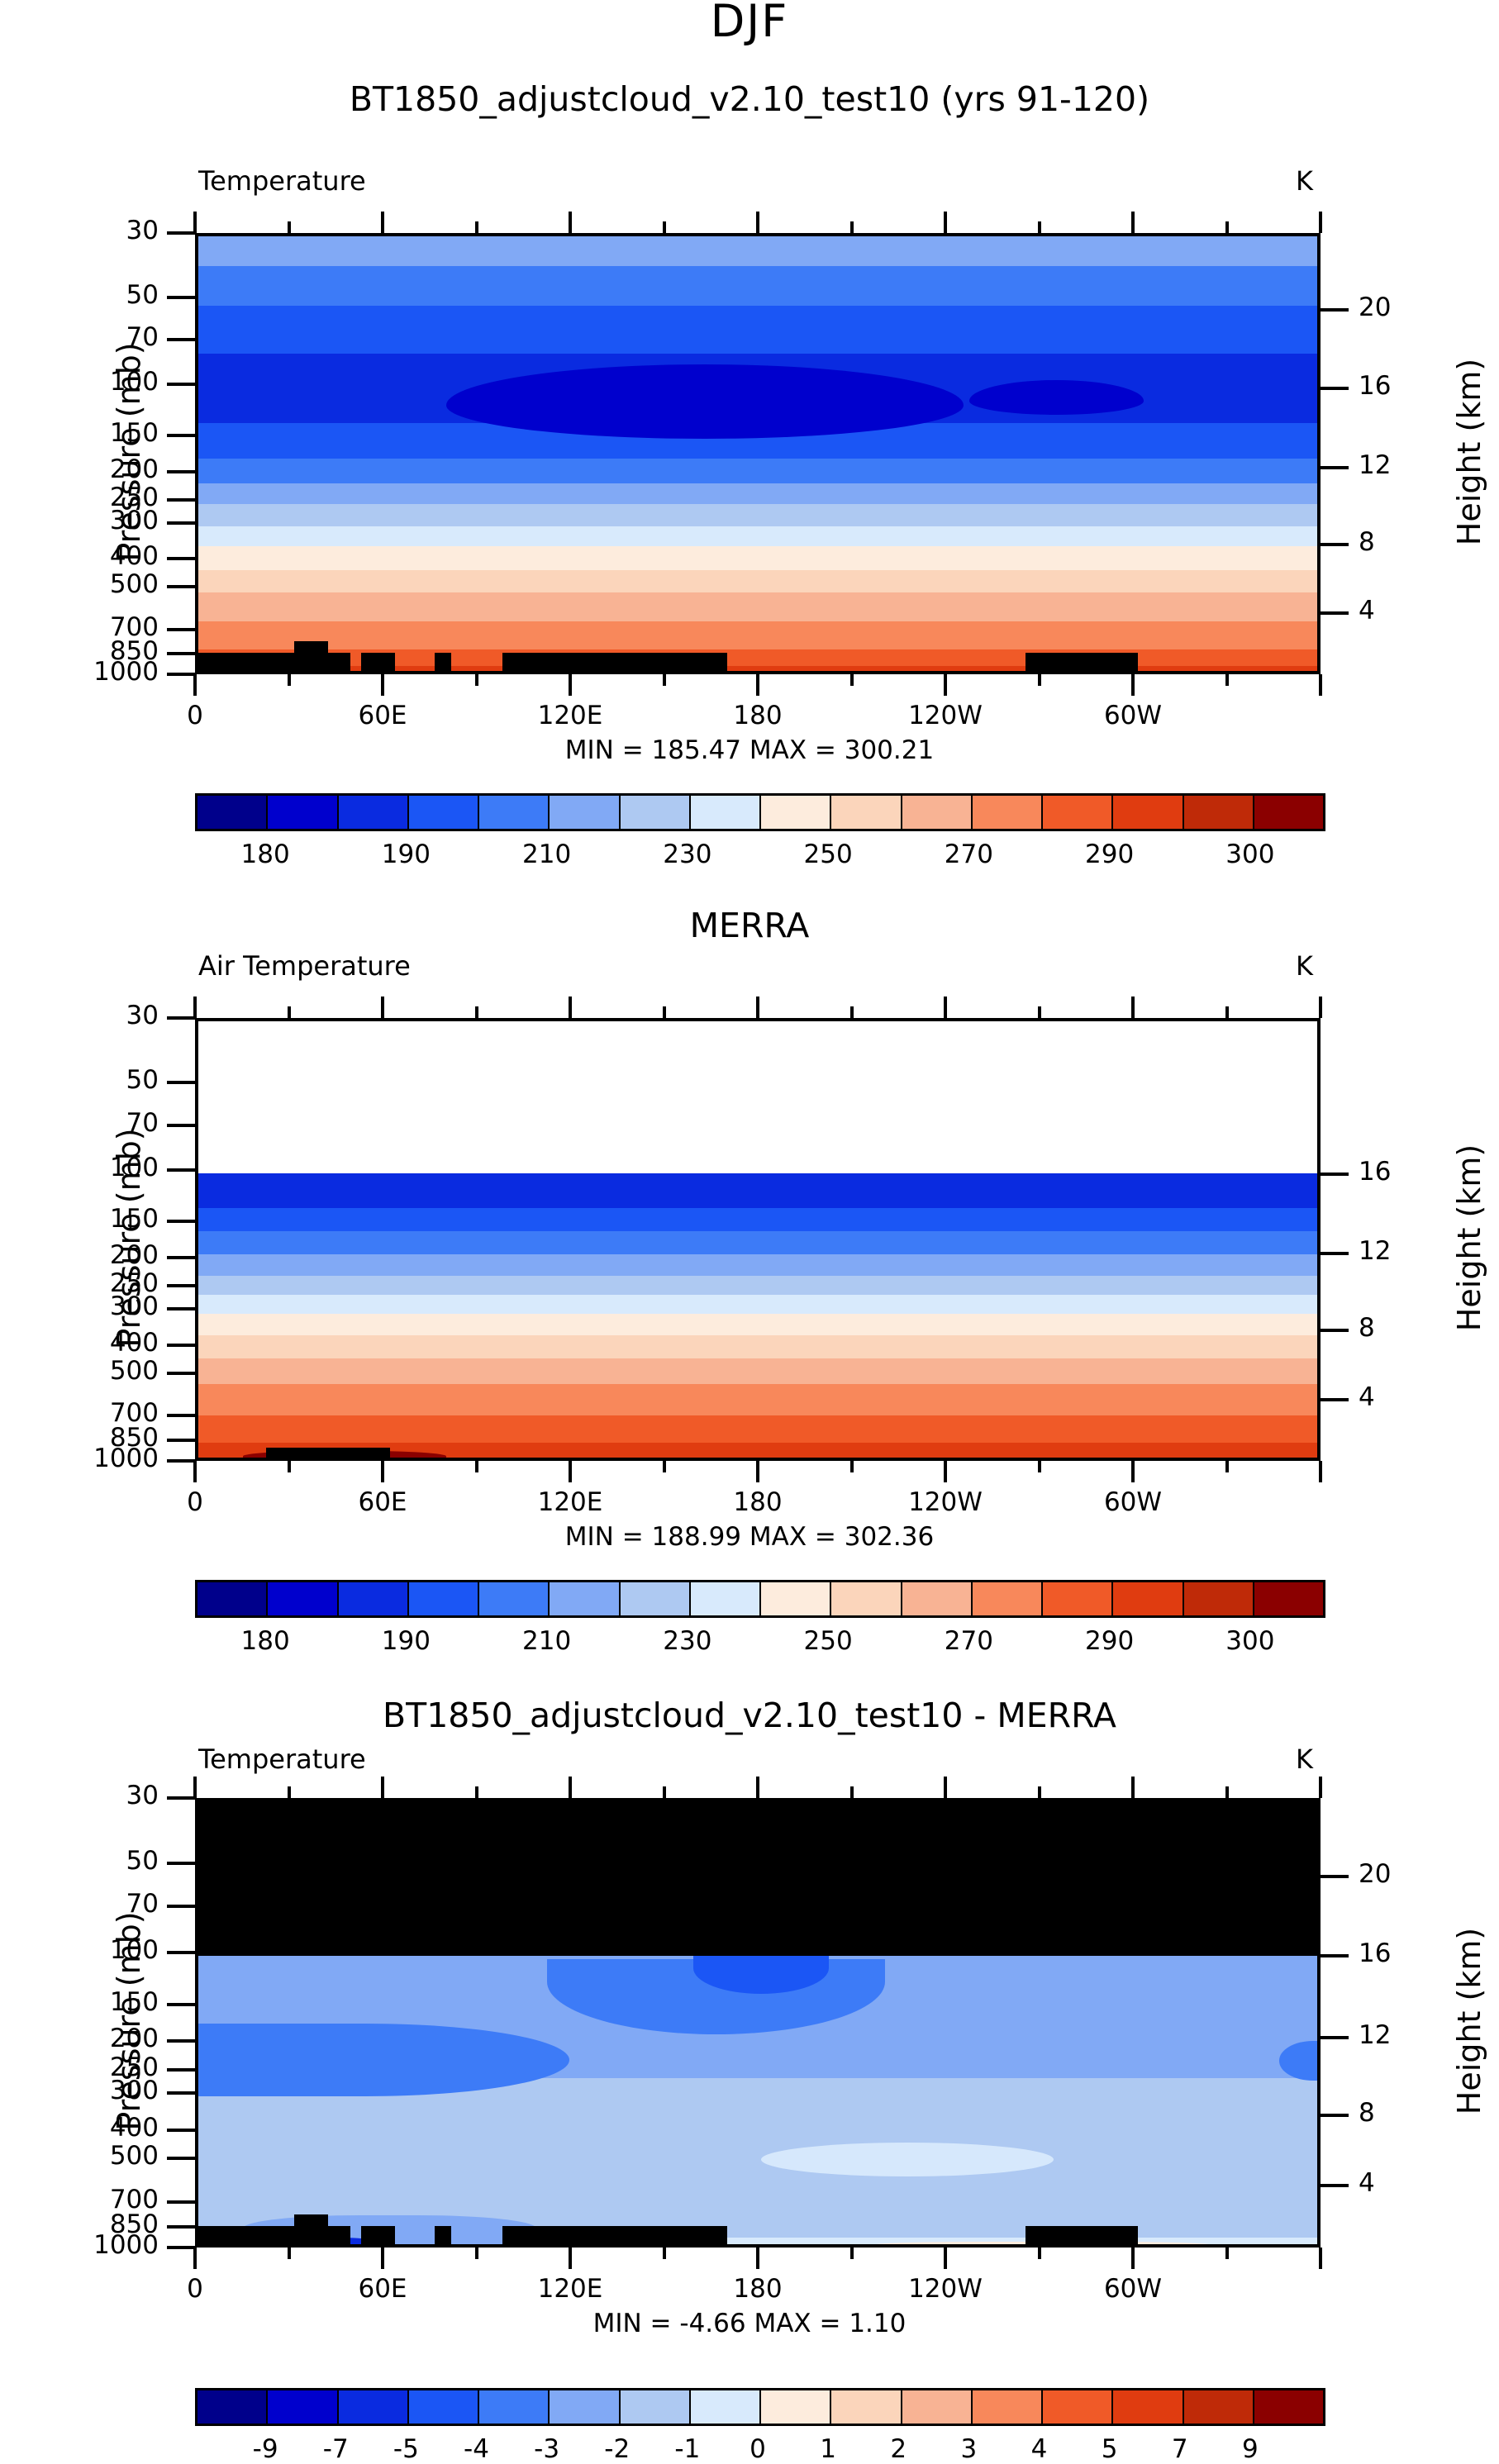 Image resolution: width=1499 pixels, height=2464 pixels. I want to click on colorbar-label-2-1: 190, so click(406, 1641).